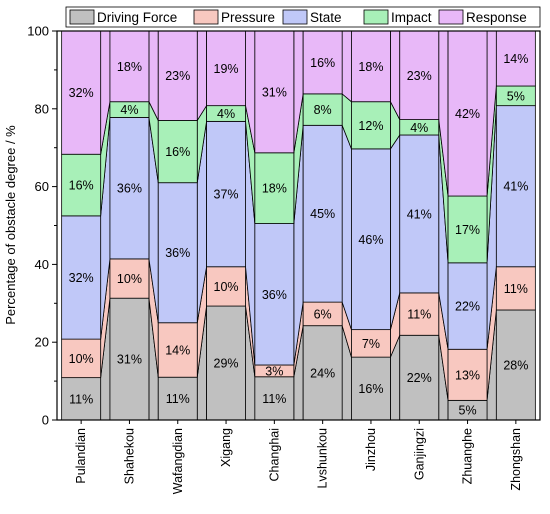 The width and height of the screenshot is (550, 514). I want to click on x-tick-label: Changhai, so click(274, 455).